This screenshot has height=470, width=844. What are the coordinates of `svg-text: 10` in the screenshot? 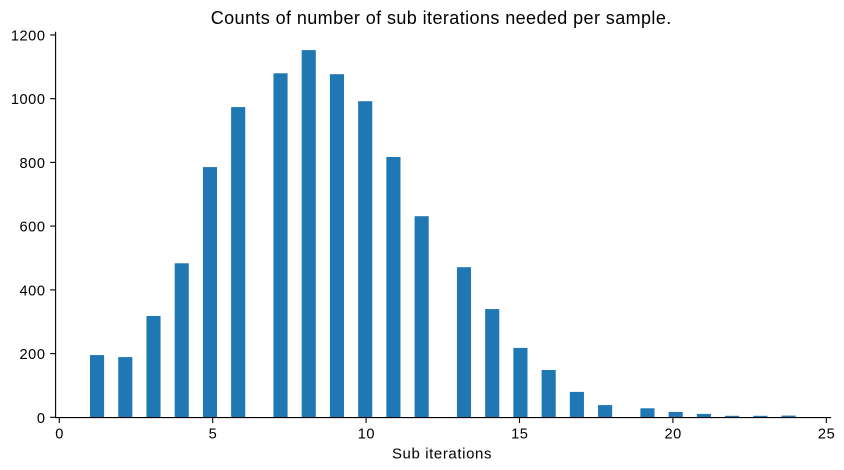 It's located at (366, 434).